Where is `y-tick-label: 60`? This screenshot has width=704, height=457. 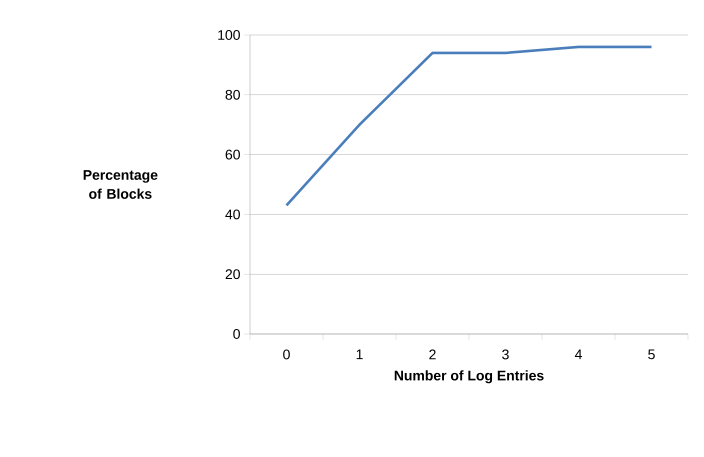 y-tick-label: 60 is located at coordinates (233, 155).